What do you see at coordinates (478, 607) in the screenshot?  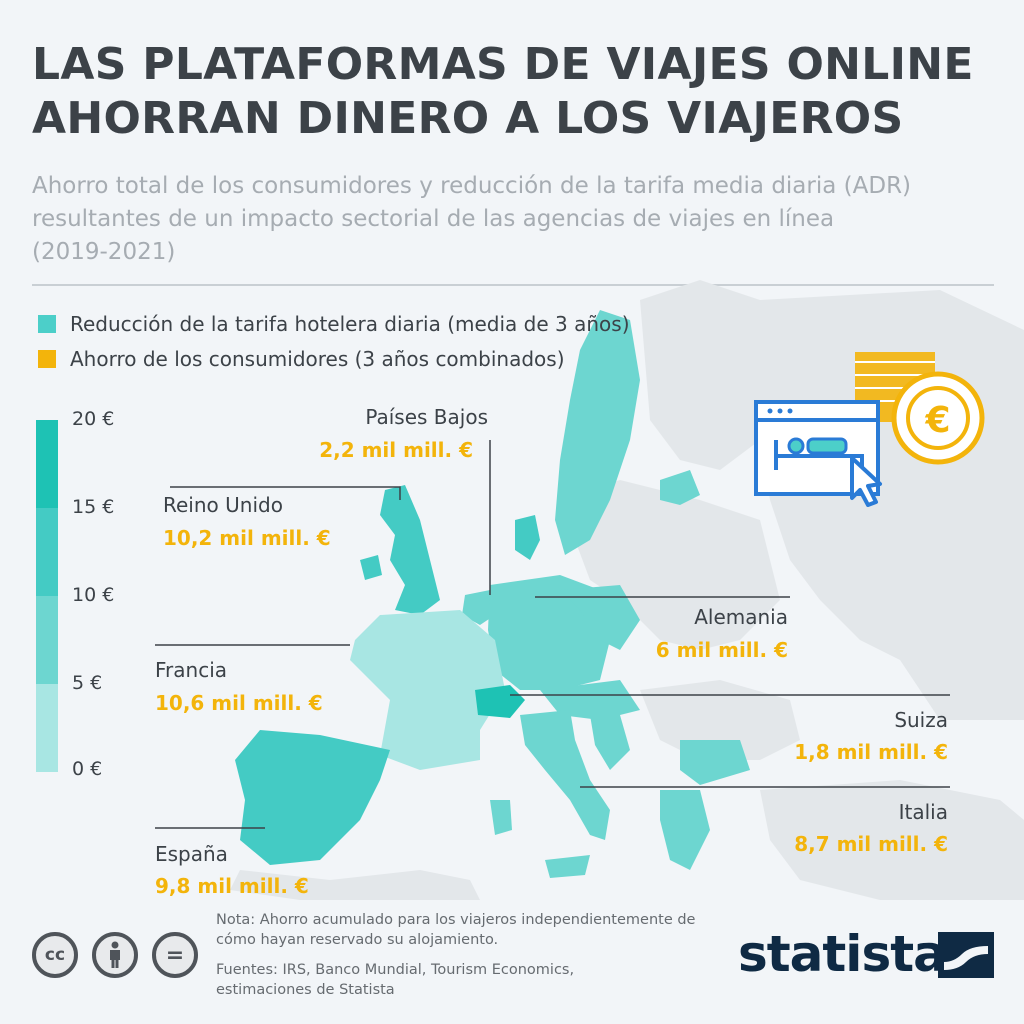 I see `region-netherlands` at bounding box center [478, 607].